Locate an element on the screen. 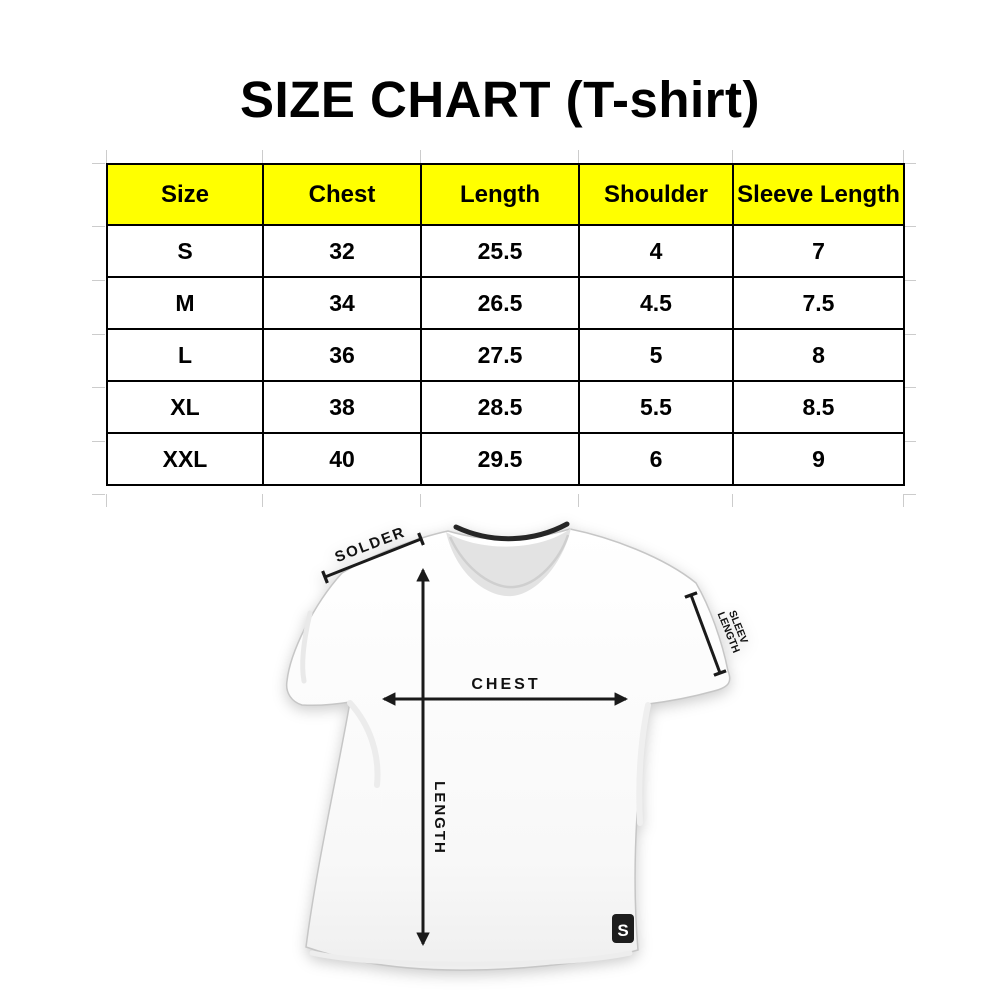 The image size is (1000, 1000). cell-shoulder: 4.5 is located at coordinates (656, 303).